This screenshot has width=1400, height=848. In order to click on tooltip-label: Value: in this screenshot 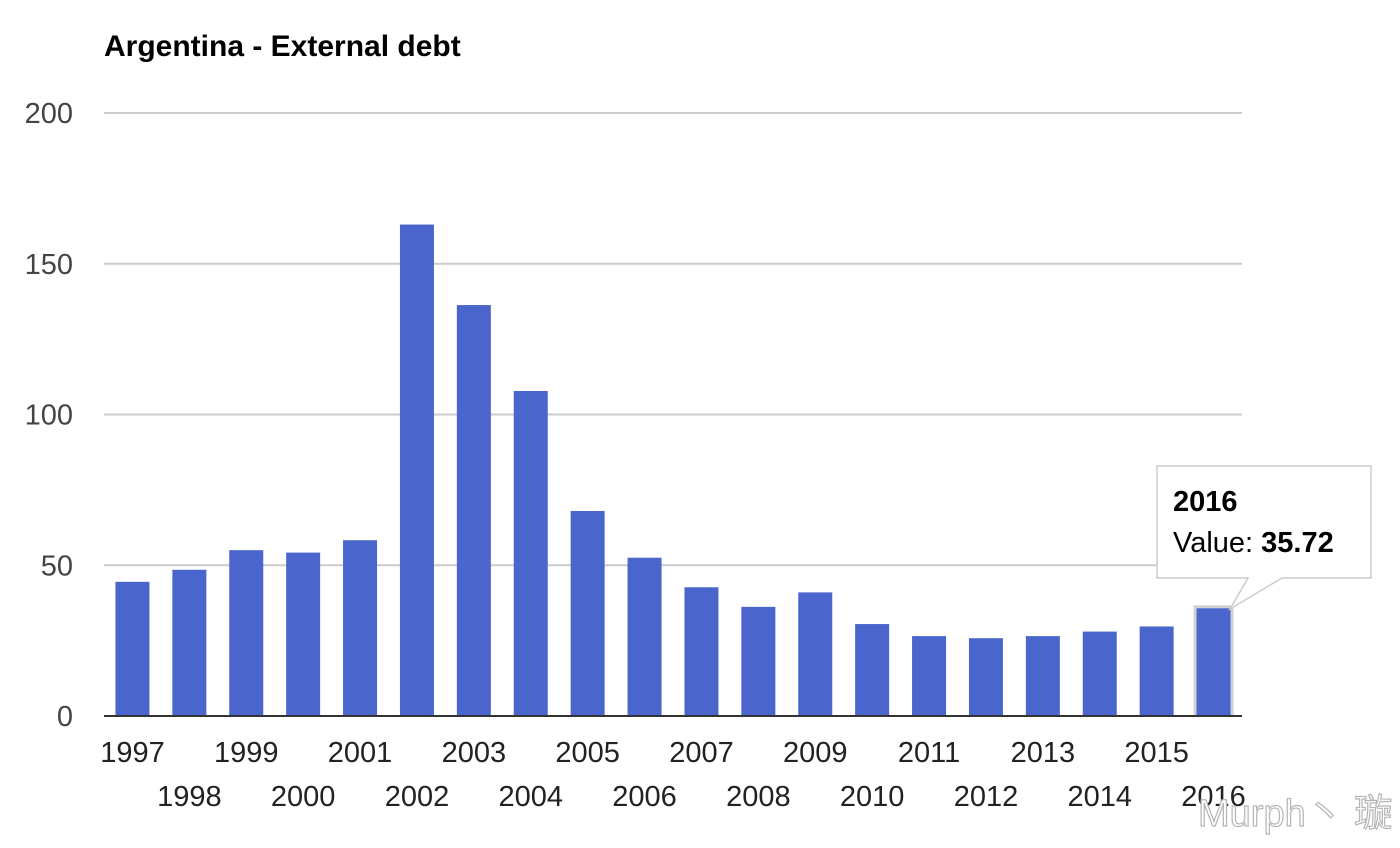, I will do `click(1217, 543)`.